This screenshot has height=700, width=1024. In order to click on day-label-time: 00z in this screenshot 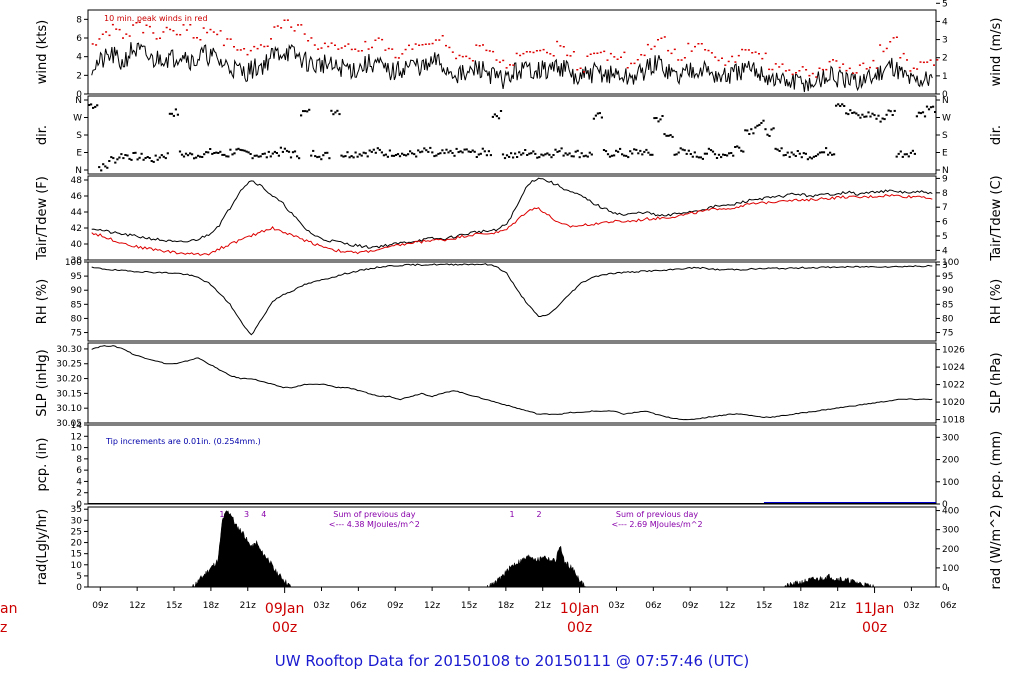, I will do `click(579, 628)`.